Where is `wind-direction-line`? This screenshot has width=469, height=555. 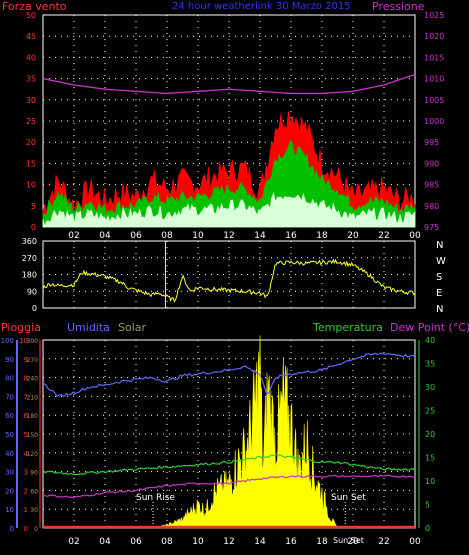 wind-direction-line is located at coordinates (229, 281).